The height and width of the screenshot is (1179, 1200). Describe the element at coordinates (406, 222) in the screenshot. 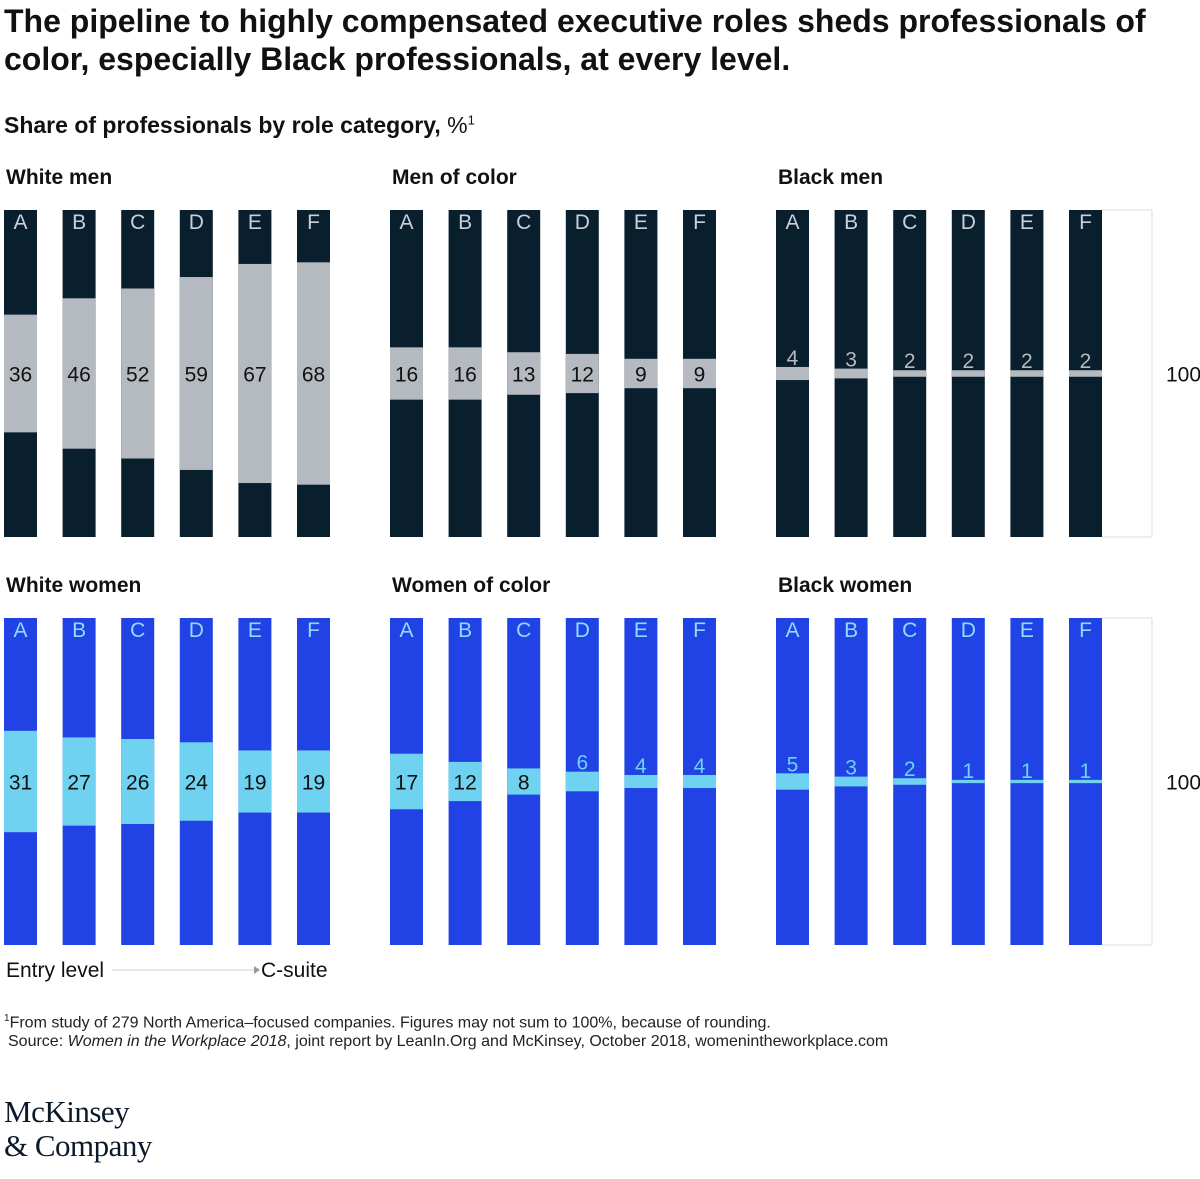

I see `bar-letter-men-of-color-A: A` at that location.